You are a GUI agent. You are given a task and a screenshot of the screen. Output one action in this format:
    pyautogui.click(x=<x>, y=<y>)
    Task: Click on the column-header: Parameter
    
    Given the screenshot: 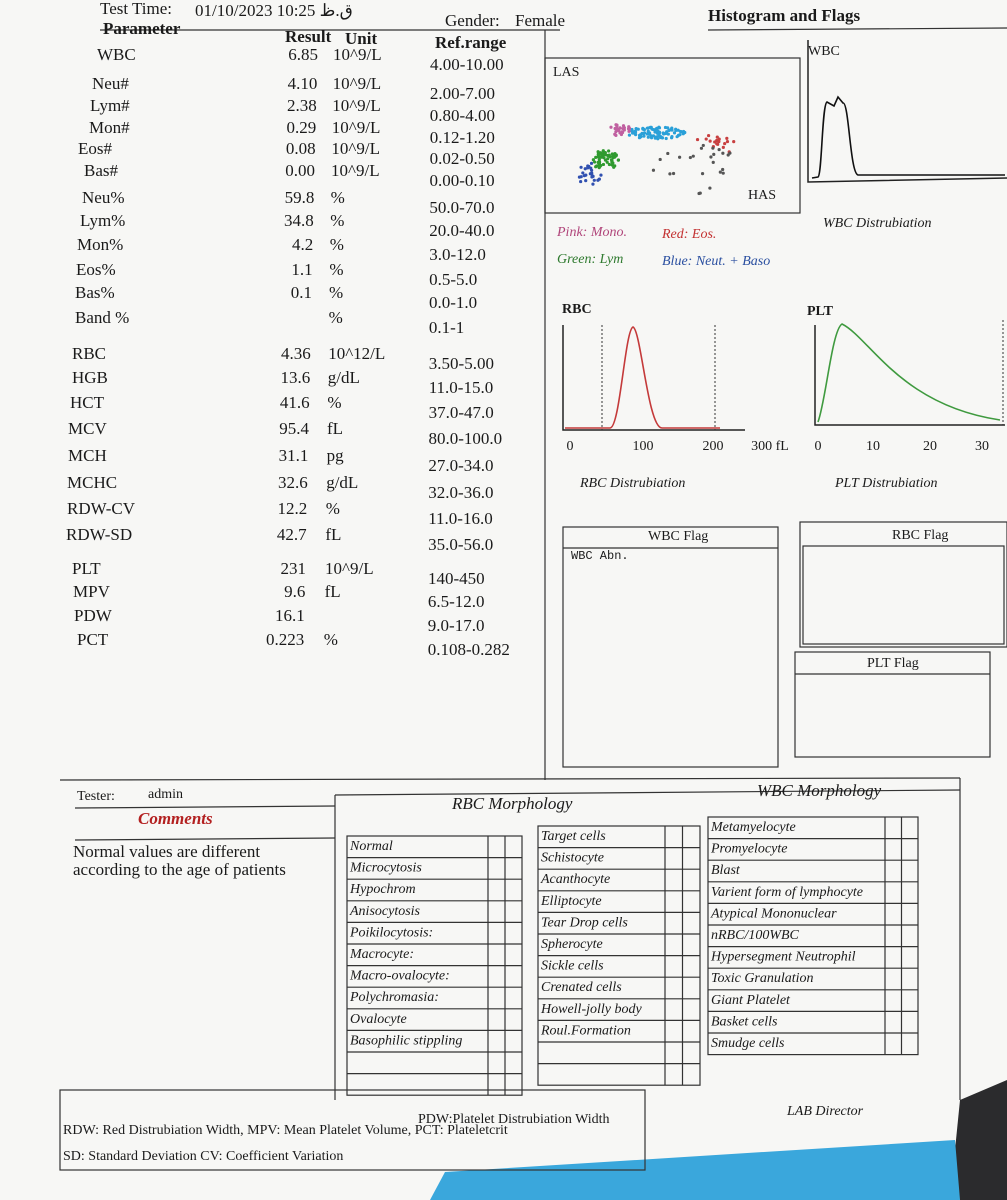 What is the action you would take?
    pyautogui.click(x=142, y=28)
    